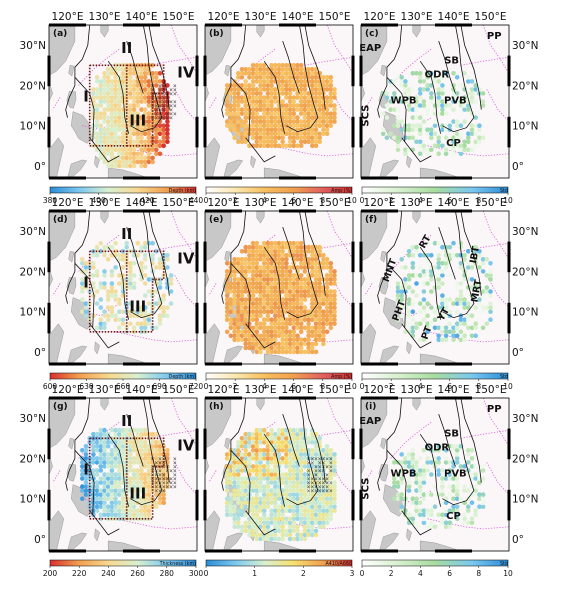  Describe the element at coordinates (335, 203) in the screenshot. I see `lon-tick-label: 150°E` at that location.